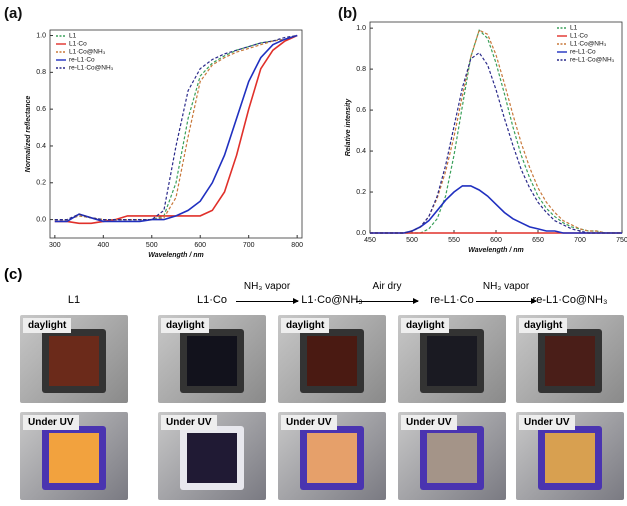  I want to click on x-tick-label: 650, so click(538, 240).